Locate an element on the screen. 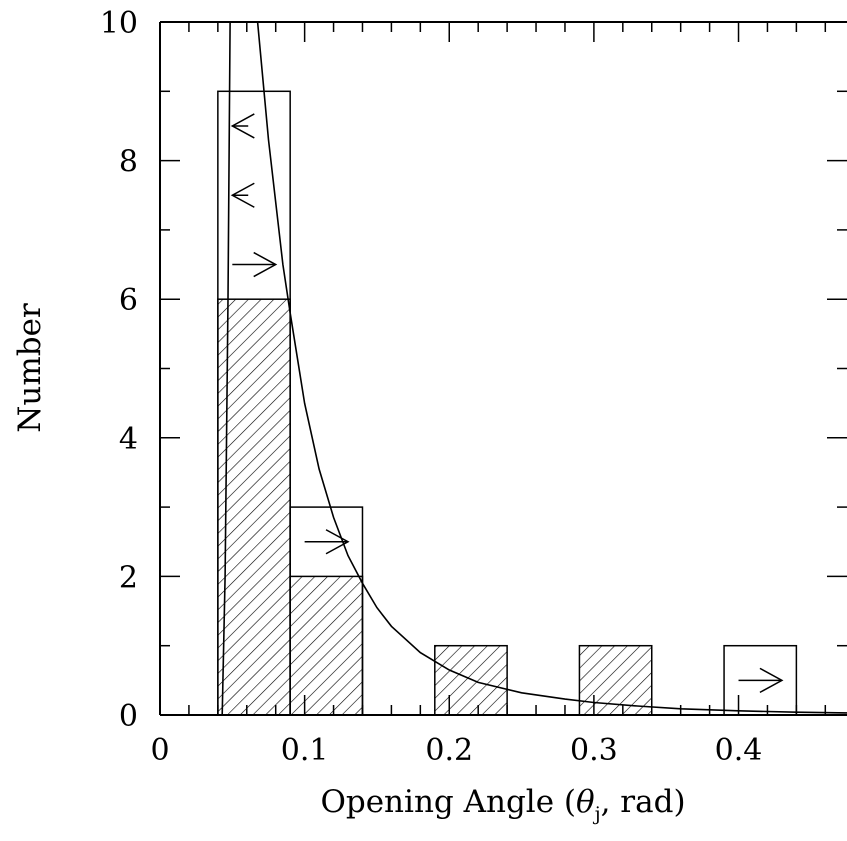 The width and height of the screenshot is (847, 841). x-tick-label: 0.3 is located at coordinates (594, 750).